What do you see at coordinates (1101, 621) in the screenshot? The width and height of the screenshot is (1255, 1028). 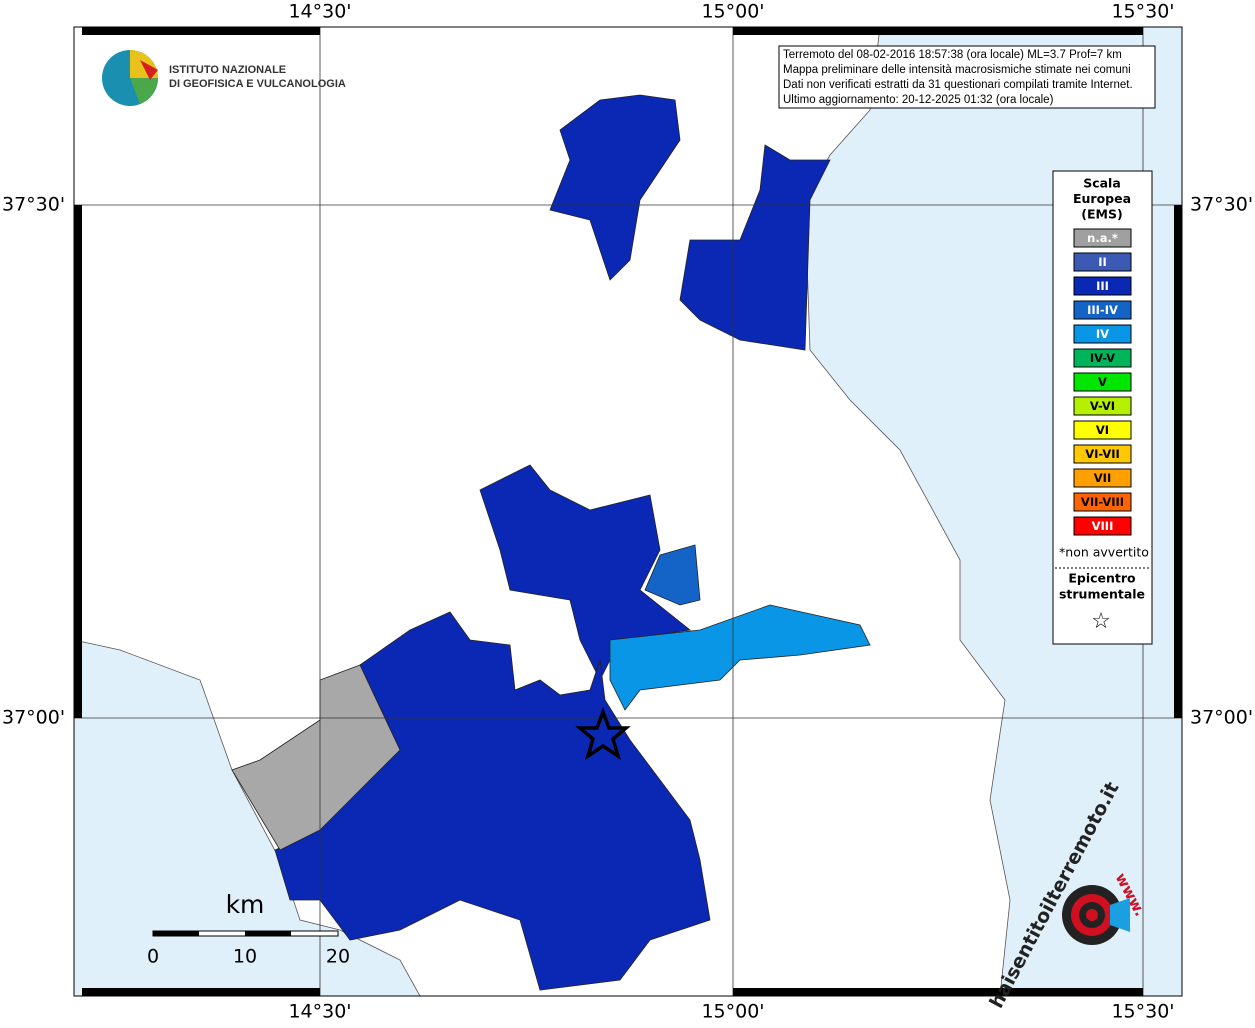 I see `legend-epicenter-symbol: ☆` at bounding box center [1101, 621].